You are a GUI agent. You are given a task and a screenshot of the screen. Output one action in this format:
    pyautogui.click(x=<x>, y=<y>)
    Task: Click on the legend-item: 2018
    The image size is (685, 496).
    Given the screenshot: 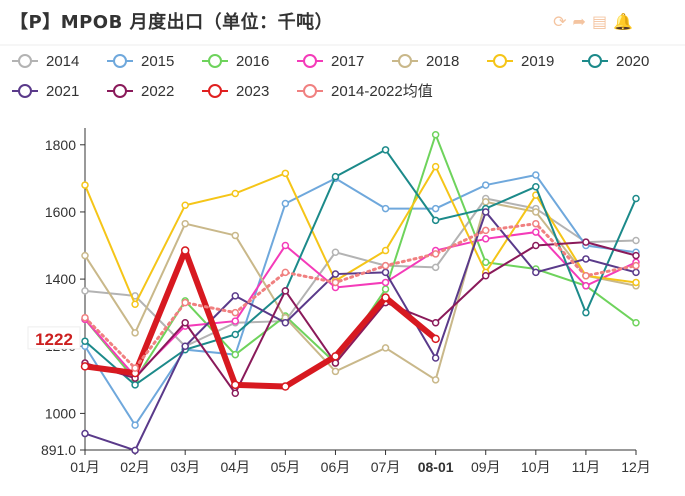 What is the action you would take?
    pyautogui.click(x=425, y=61)
    